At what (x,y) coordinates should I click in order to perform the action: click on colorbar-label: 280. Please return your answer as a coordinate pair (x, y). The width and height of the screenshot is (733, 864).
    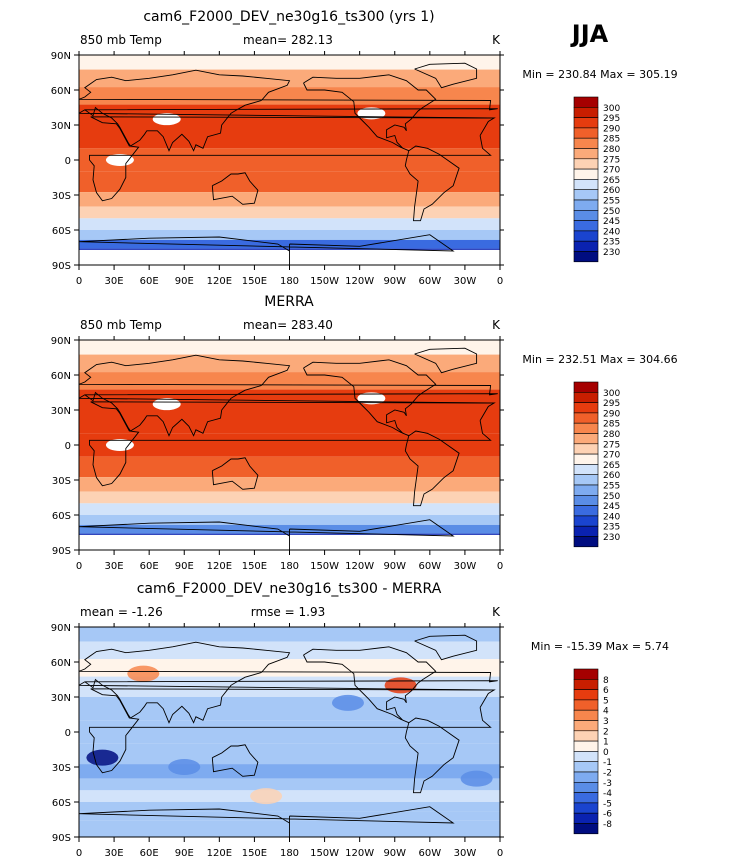
    Looking at the image, I should click on (611, 150).